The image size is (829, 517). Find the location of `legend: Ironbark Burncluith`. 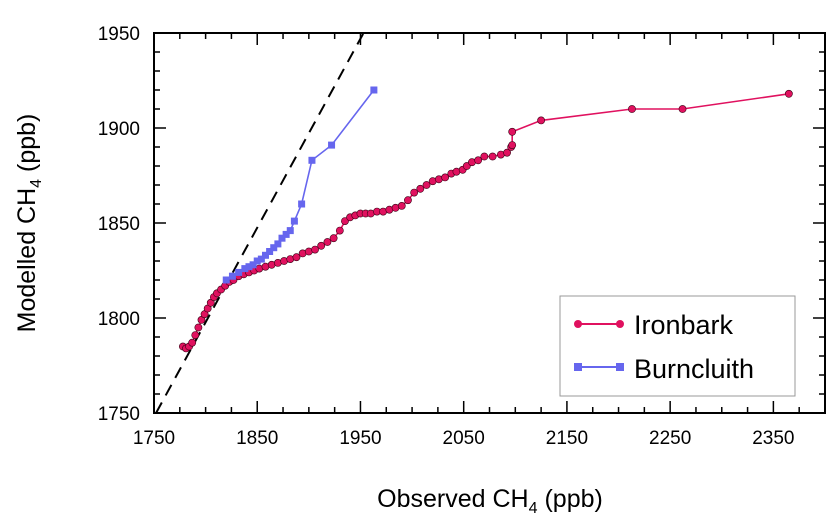

legend: Ironbark Burncluith is located at coordinates (677, 346).